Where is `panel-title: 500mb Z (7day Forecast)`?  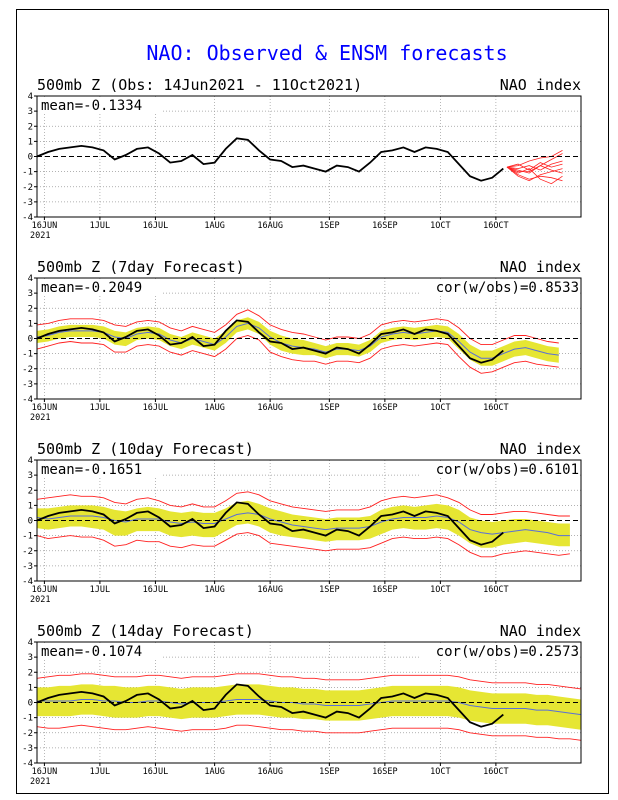 panel-title: 500mb Z (7day Forecast) is located at coordinates (141, 267).